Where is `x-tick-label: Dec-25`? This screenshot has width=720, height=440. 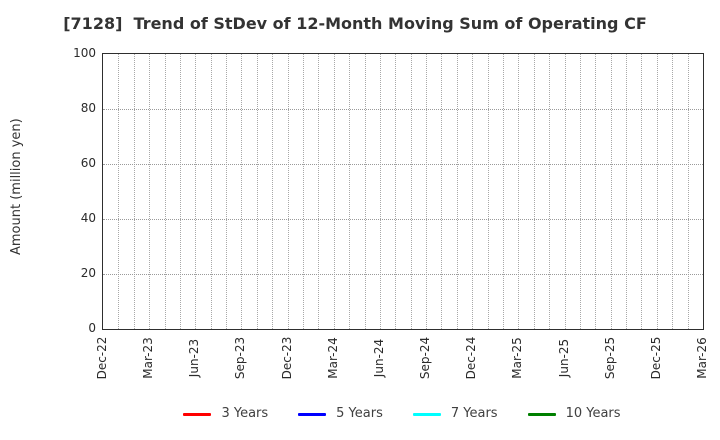
x-tick-label: Dec-25 is located at coordinates (655, 358).